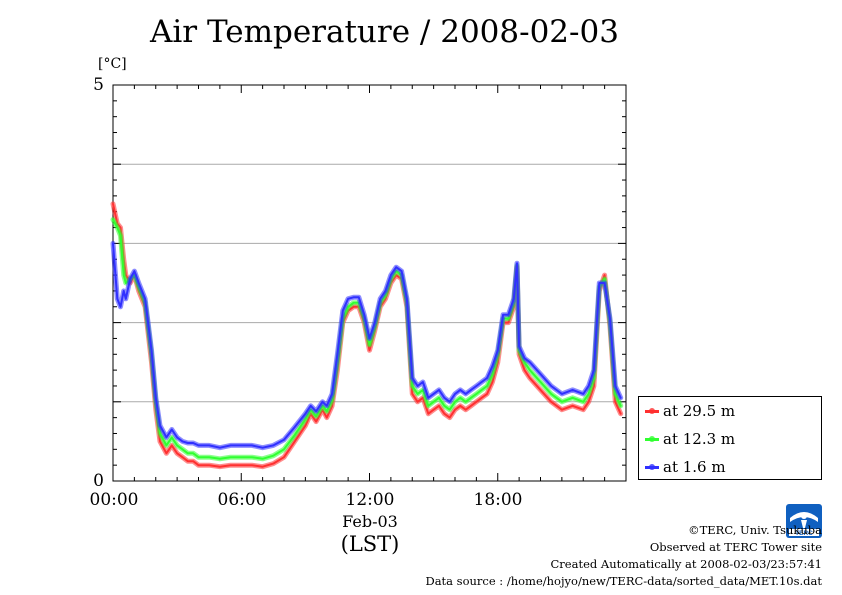  What do you see at coordinates (242, 500) in the screenshot?
I see `x-tick-label-0600: 06:00` at bounding box center [242, 500].